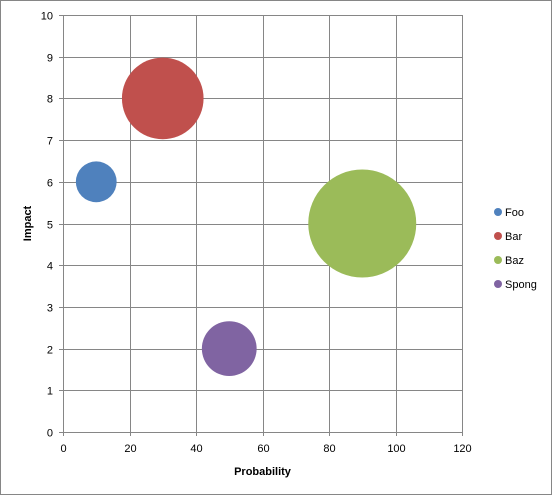 This screenshot has width=552, height=495. Describe the element at coordinates (96, 182) in the screenshot. I see `bubble-foo` at that location.